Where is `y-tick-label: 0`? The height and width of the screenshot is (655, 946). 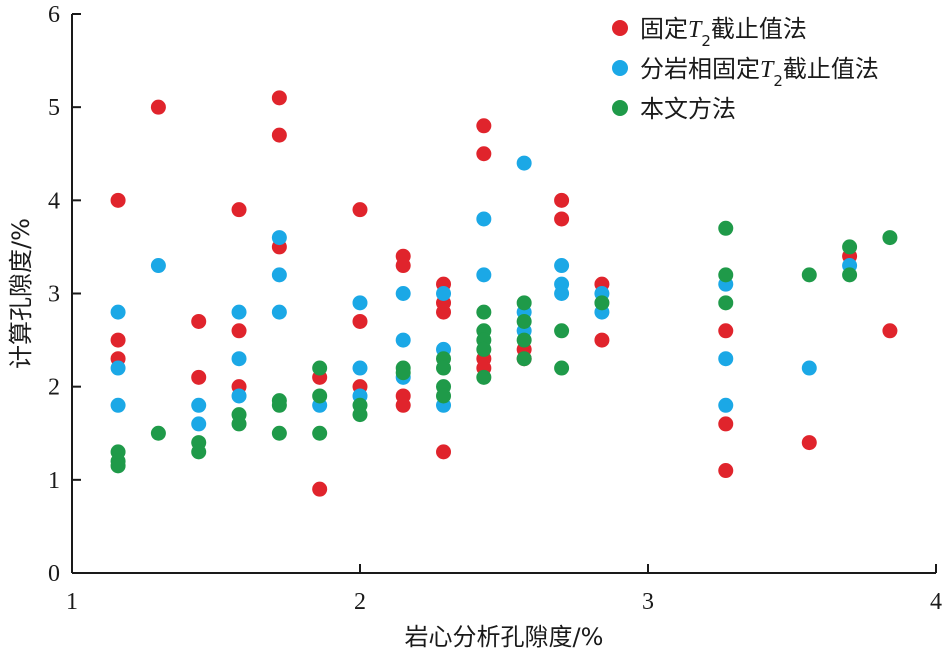 y-tick-label: 0 is located at coordinates (54, 574).